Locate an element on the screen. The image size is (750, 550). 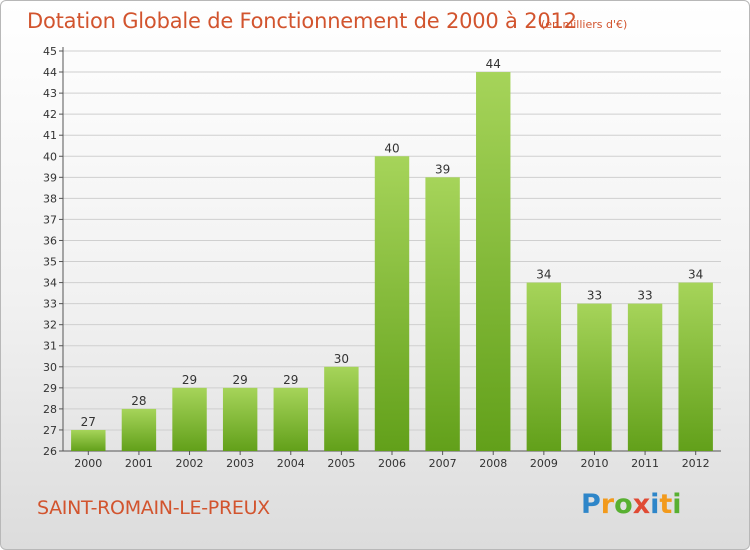
y-tick-label: 43 is located at coordinates (50, 93).